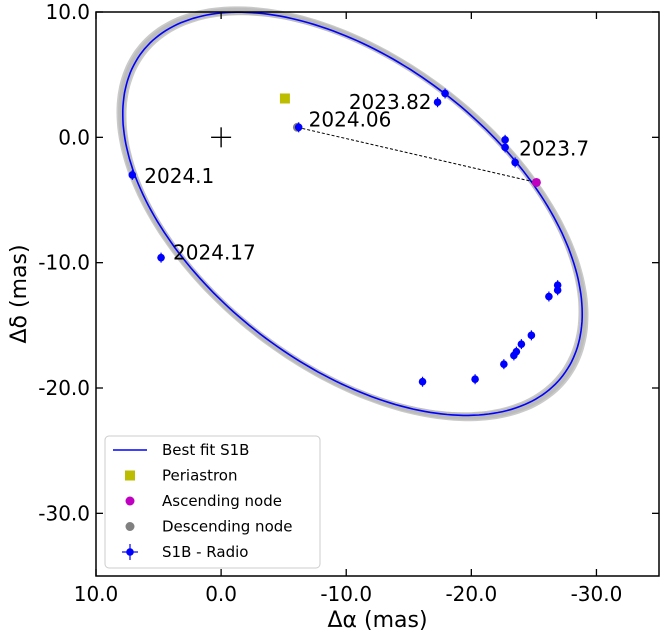 The height and width of the screenshot is (637, 669). Describe the element at coordinates (221, 594) in the screenshot. I see `x-tick-label: 0.0` at that location.